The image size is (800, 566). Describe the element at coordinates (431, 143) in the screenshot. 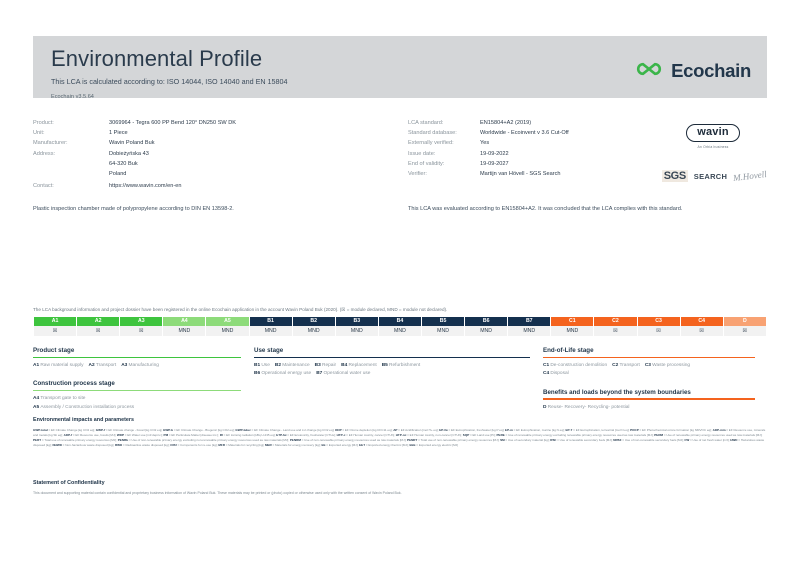

I see `info-label: Externally verified:` at that location.